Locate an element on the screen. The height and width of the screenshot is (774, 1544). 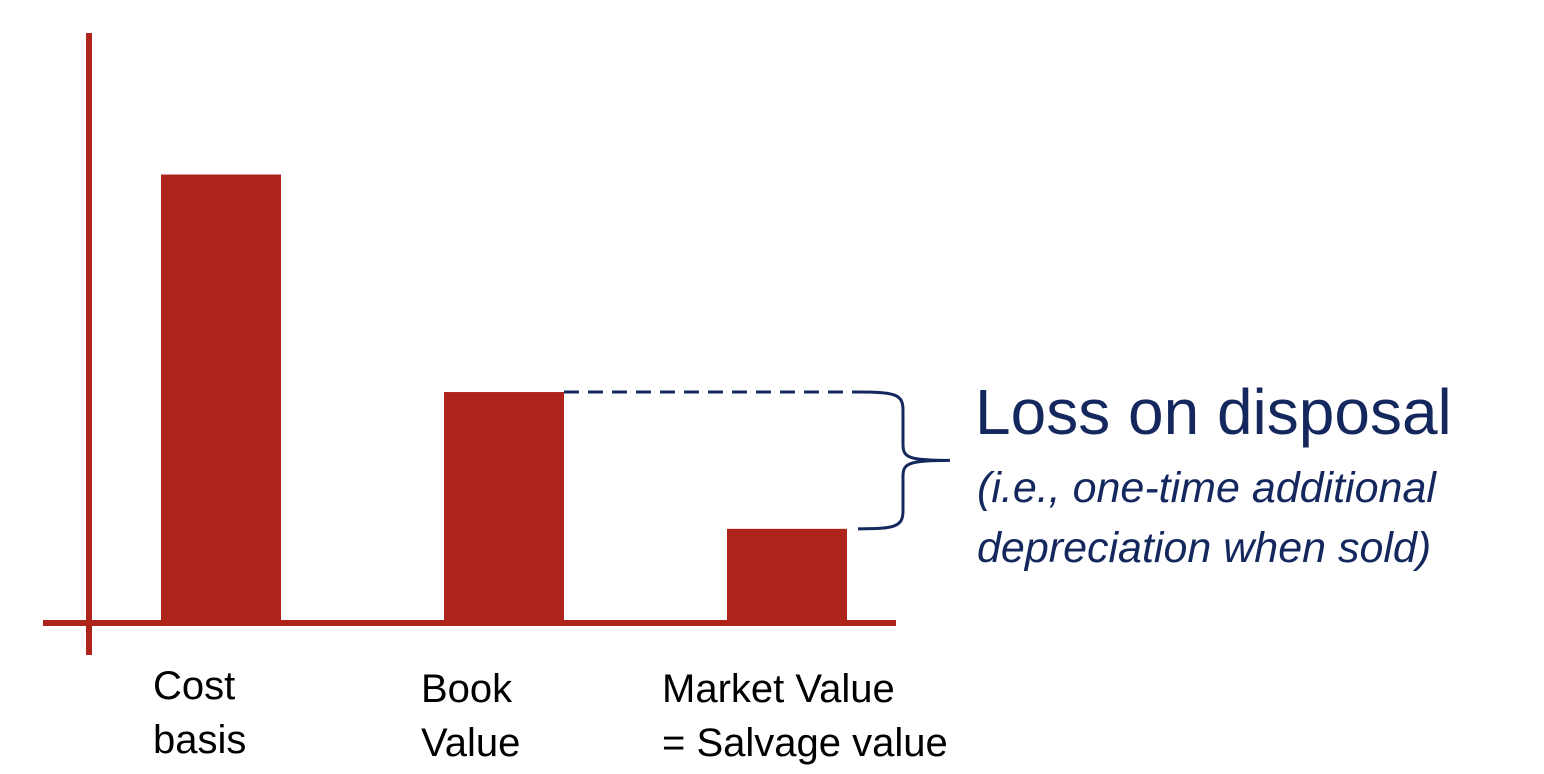
annotation-title: Loss on disposal is located at coordinates (1213, 412).